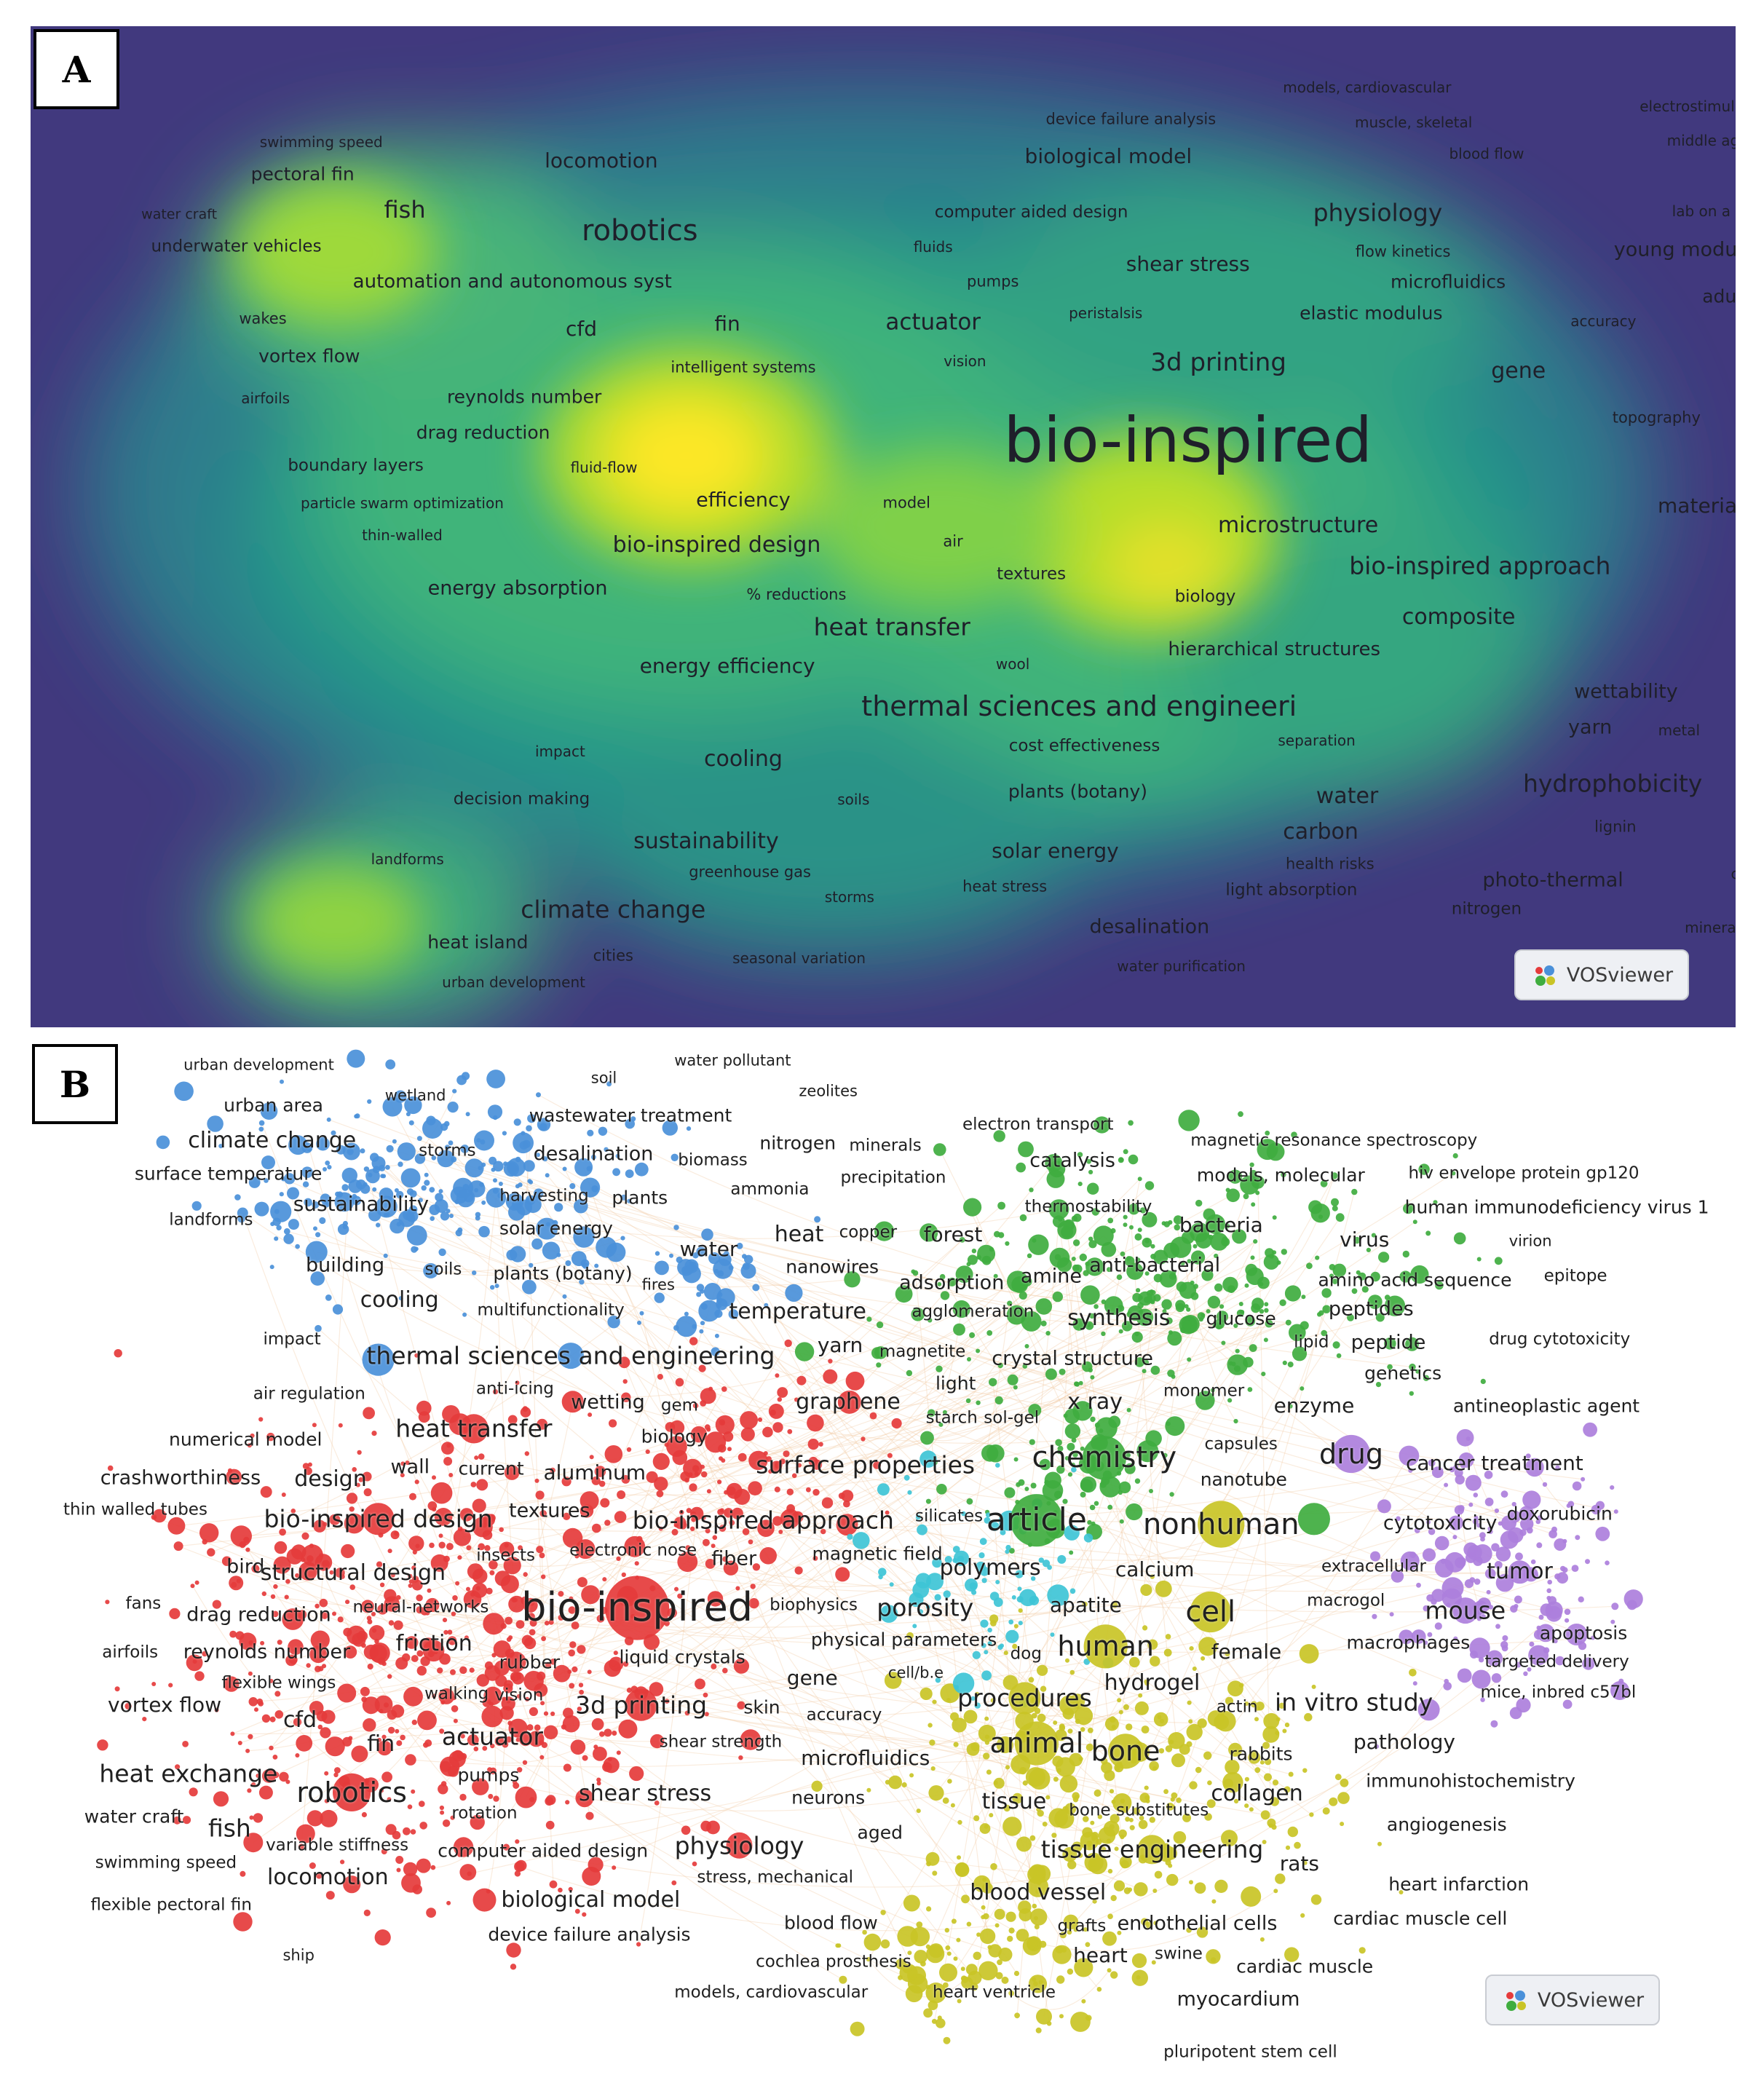 The image size is (1764, 2091). I want to click on keyword-label: wool, so click(1012, 664).